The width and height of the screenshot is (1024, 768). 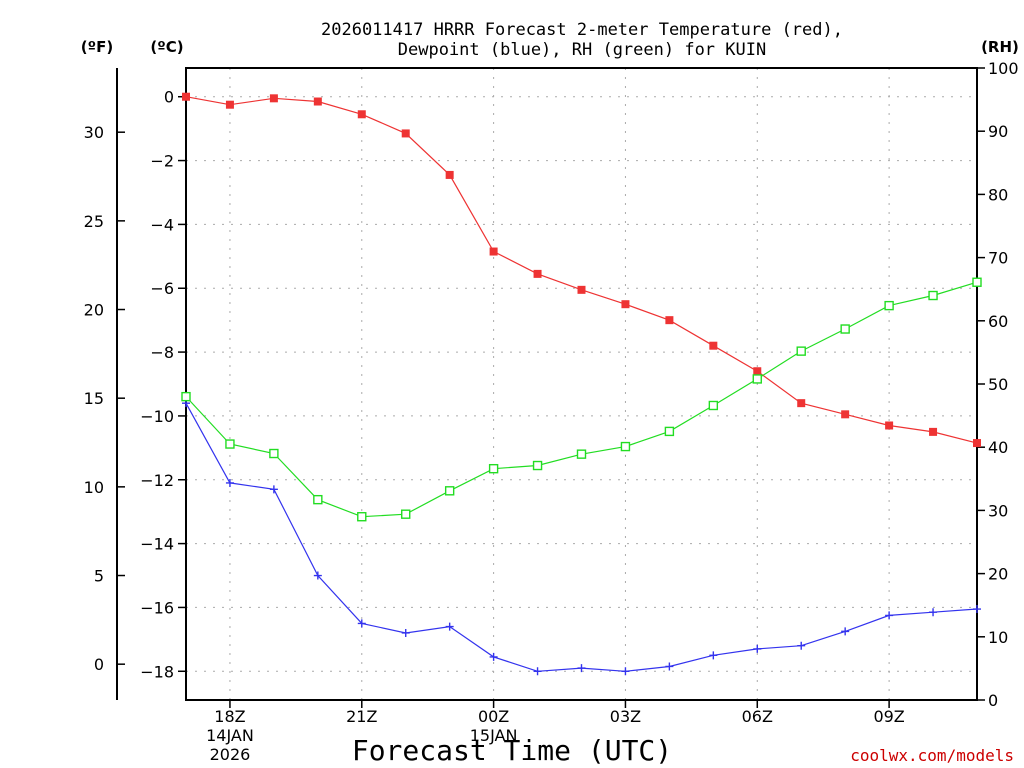 I want to click on chart-title-line-2: Dewpoint (blue), RH (green) for KUIN, so click(x=582, y=50).